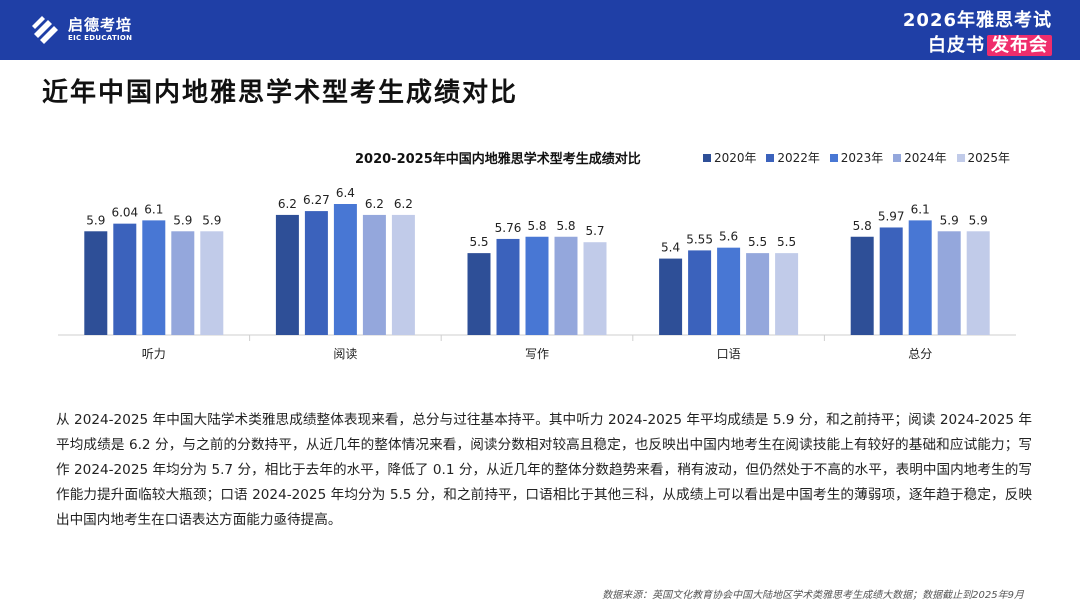 The image size is (1080, 608). I want to click on legend-item: 2023年, so click(856, 157).